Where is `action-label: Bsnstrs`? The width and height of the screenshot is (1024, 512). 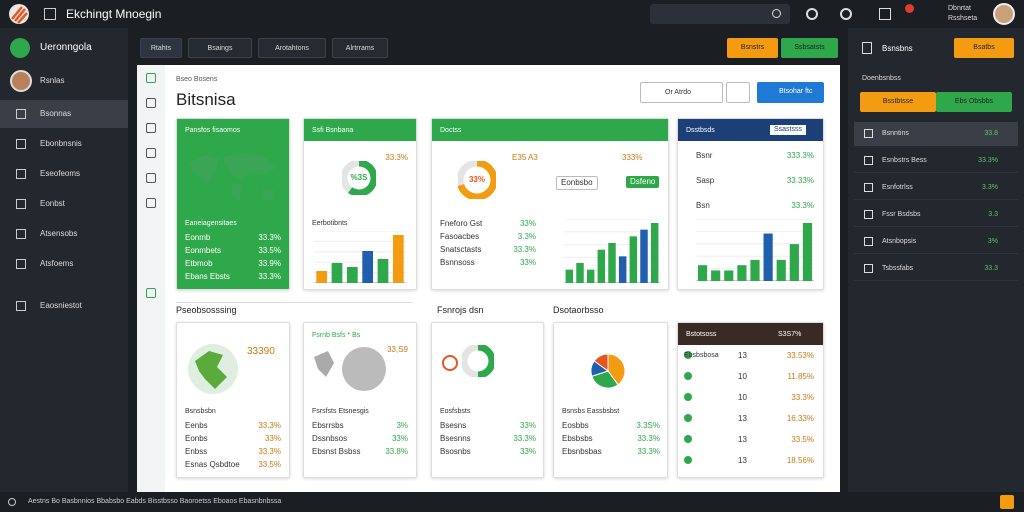
action-label: Bsnstrs is located at coordinates (752, 47).